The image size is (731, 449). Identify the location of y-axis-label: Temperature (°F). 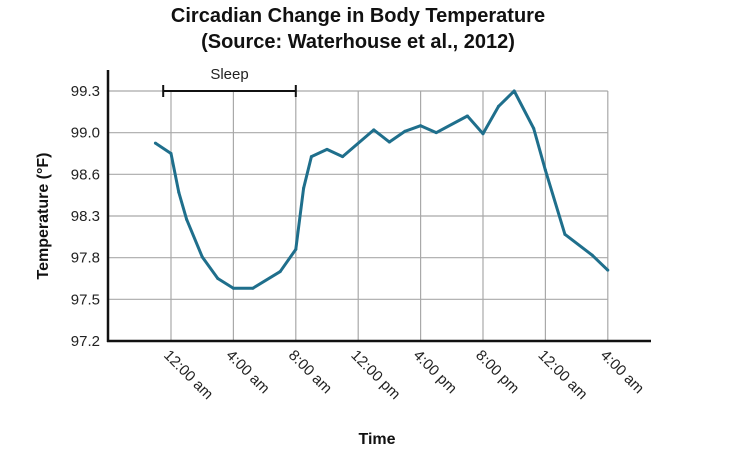
(43, 215).